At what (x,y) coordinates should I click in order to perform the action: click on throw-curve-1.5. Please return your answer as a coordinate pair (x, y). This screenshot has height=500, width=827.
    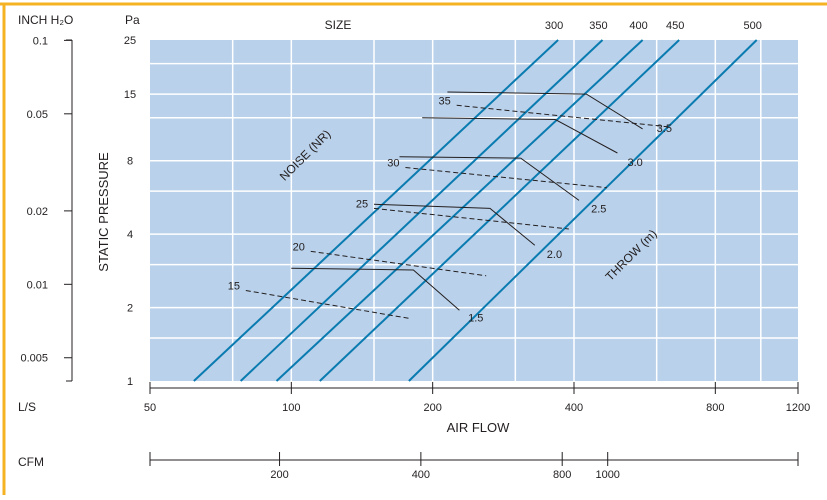
    Looking at the image, I should click on (375, 289).